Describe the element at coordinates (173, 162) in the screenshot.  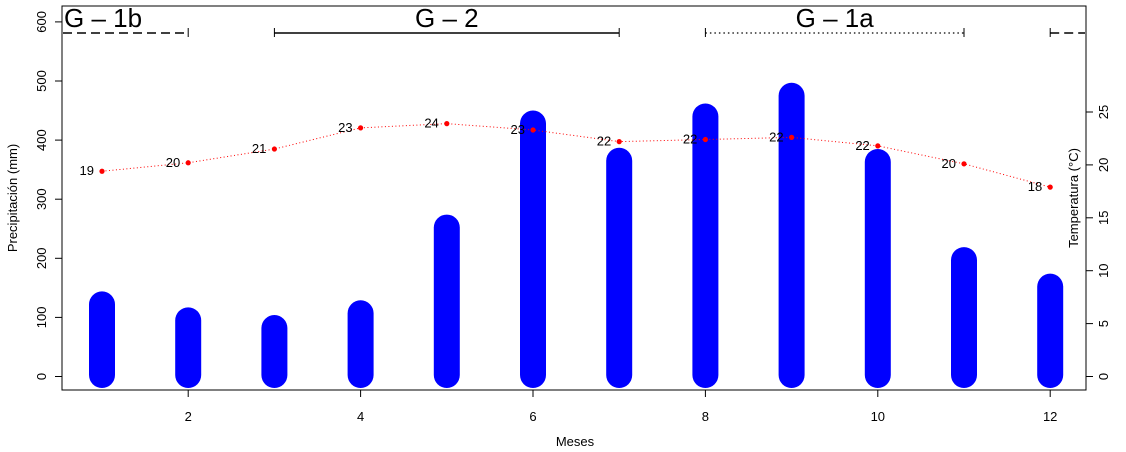
I see `temperature-label-month-2: 20` at that location.